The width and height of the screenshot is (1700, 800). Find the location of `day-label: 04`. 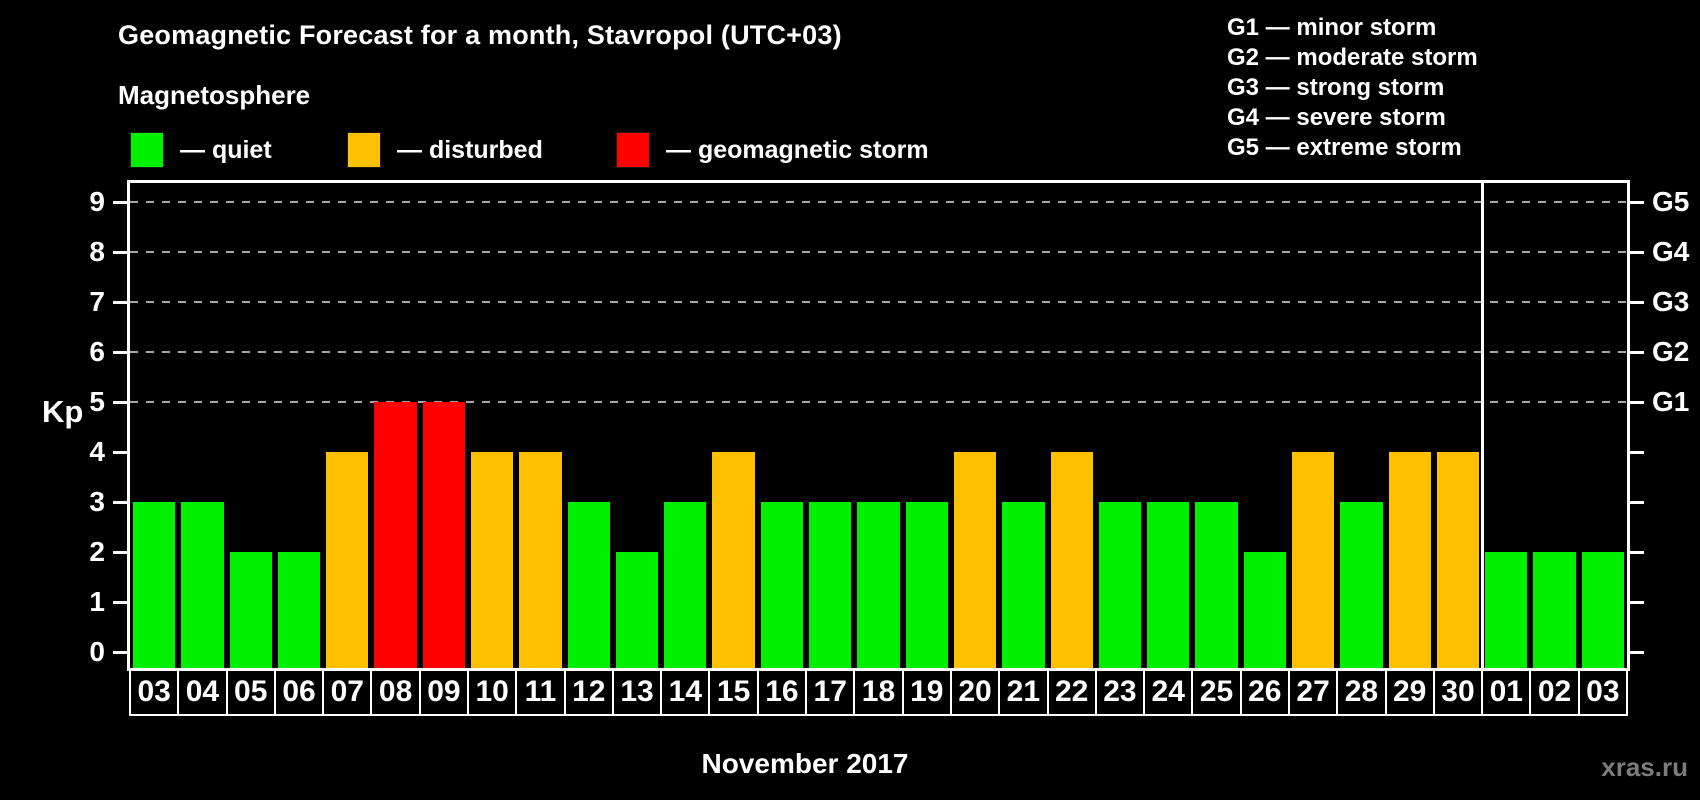

day-label: 04 is located at coordinates (202, 692).